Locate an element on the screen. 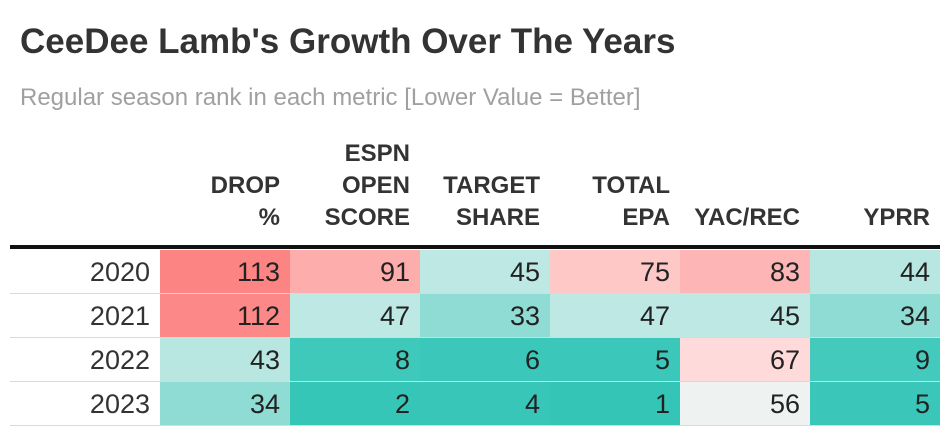 This screenshot has width=950, height=434. rank-cell: 1 is located at coordinates (615, 404).